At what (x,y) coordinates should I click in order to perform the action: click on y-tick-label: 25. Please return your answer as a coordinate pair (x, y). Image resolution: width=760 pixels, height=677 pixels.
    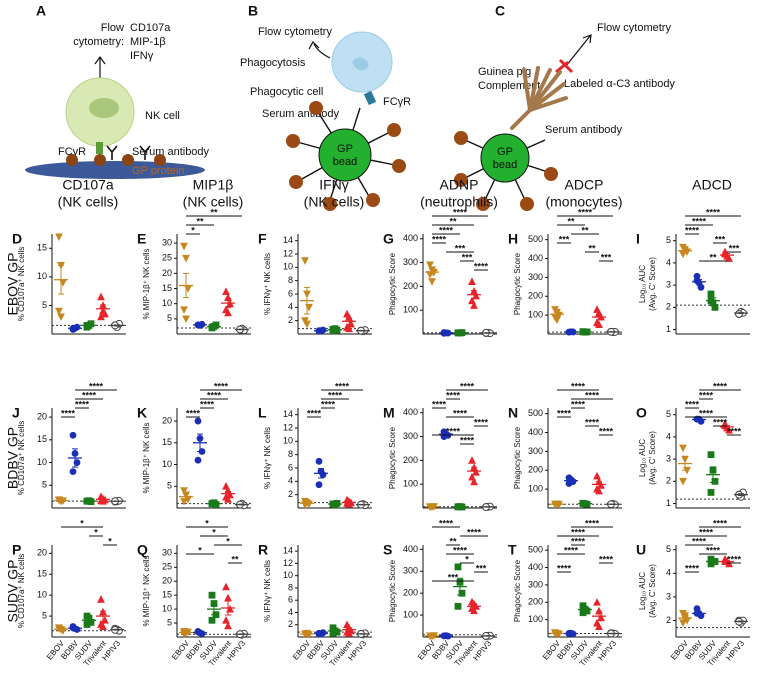
    Looking at the image, I should click on (167, 567).